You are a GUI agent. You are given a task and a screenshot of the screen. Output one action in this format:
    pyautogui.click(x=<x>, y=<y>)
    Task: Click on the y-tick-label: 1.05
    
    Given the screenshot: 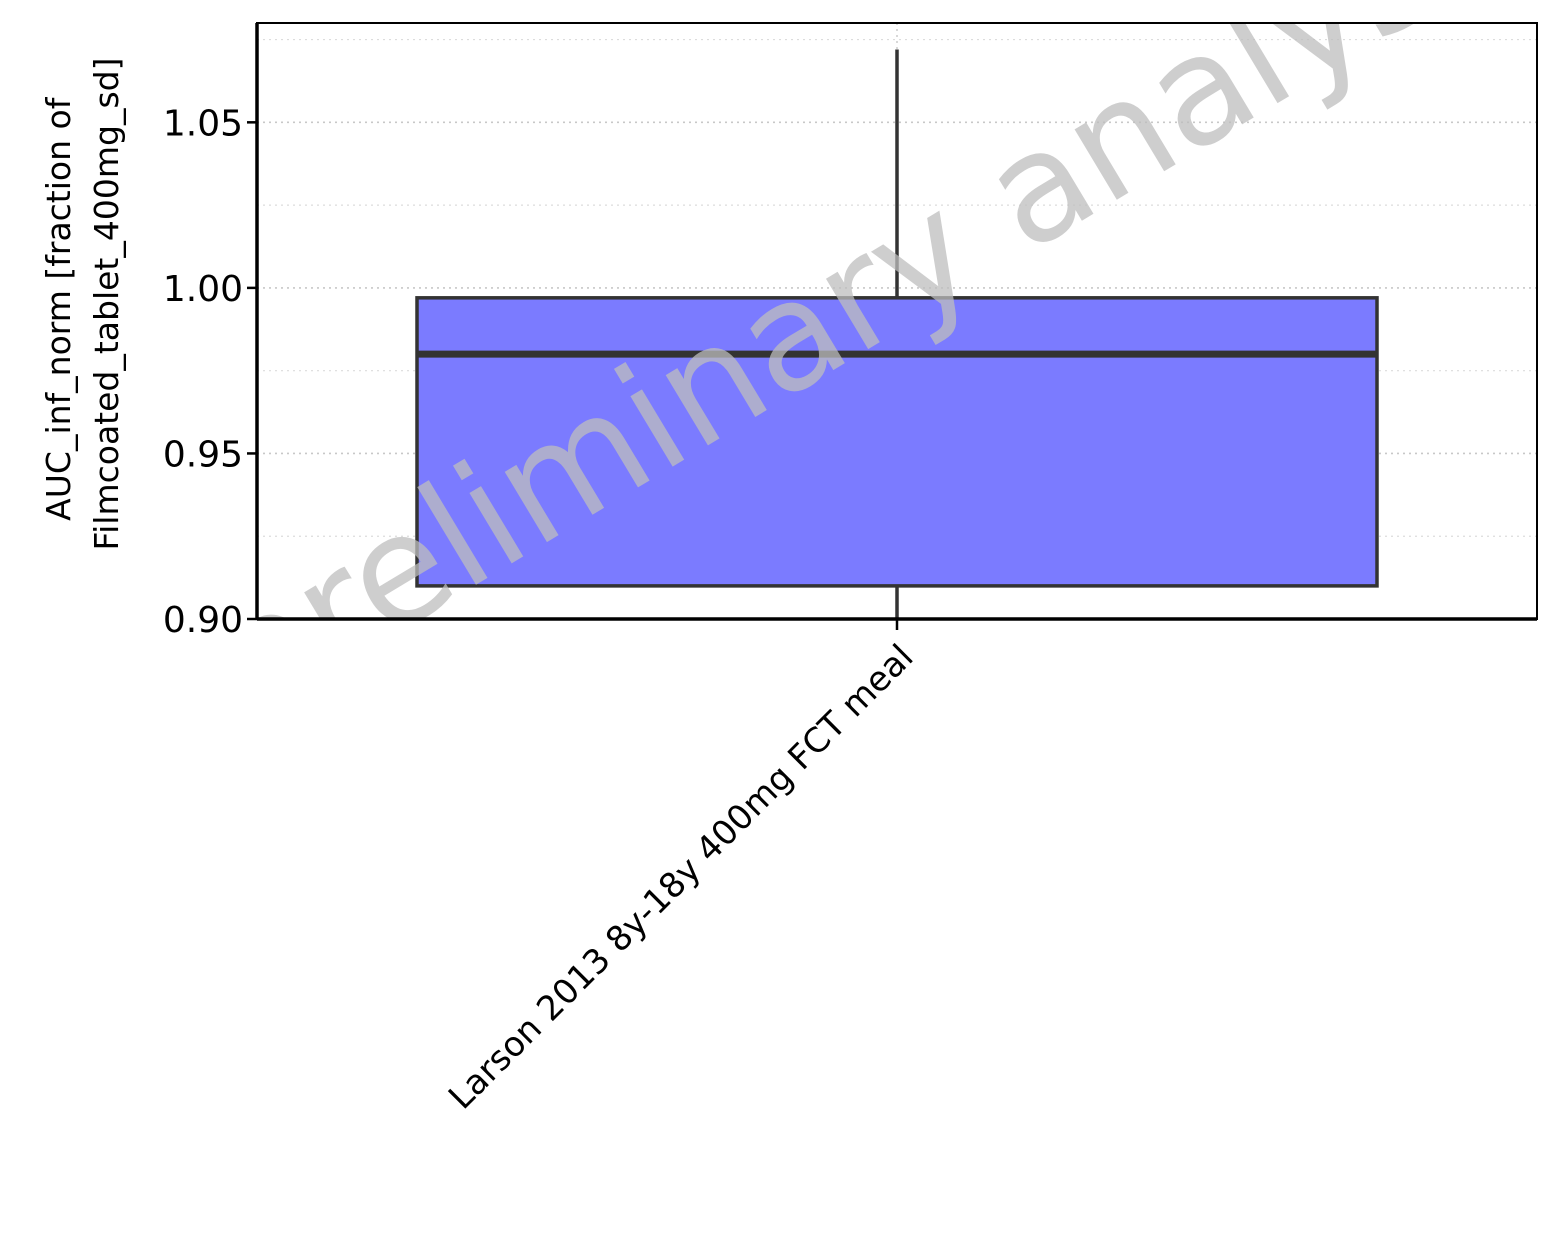 What is the action you would take?
    pyautogui.click(x=203, y=123)
    